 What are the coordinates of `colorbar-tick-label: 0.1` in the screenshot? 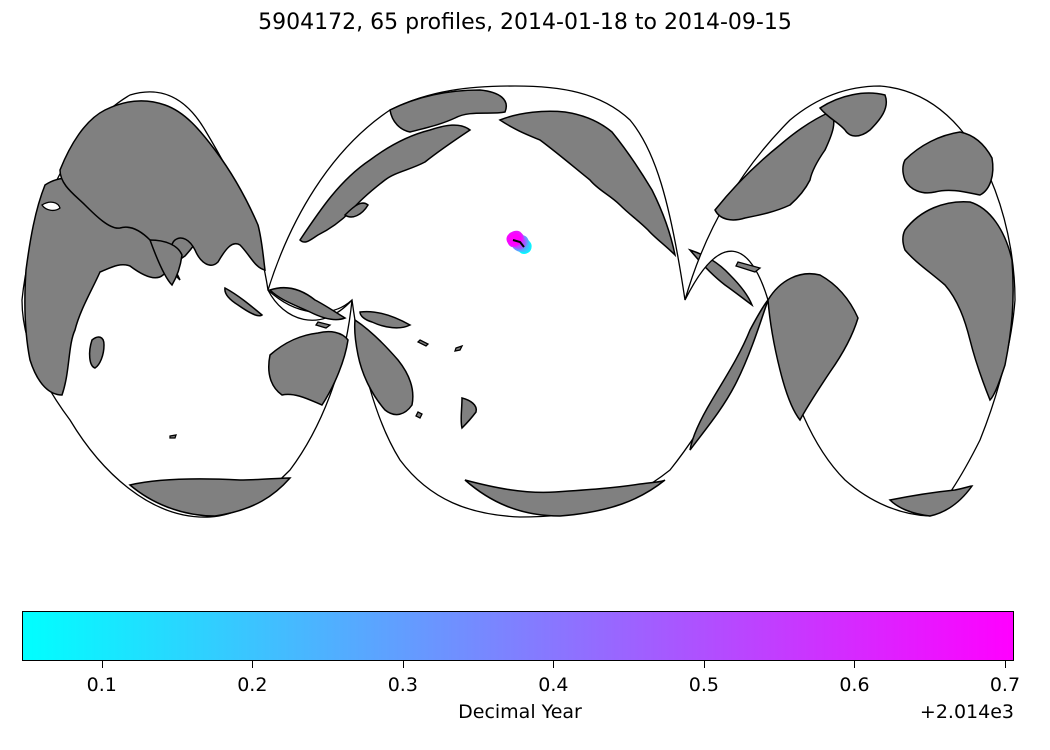 It's located at (101, 685).